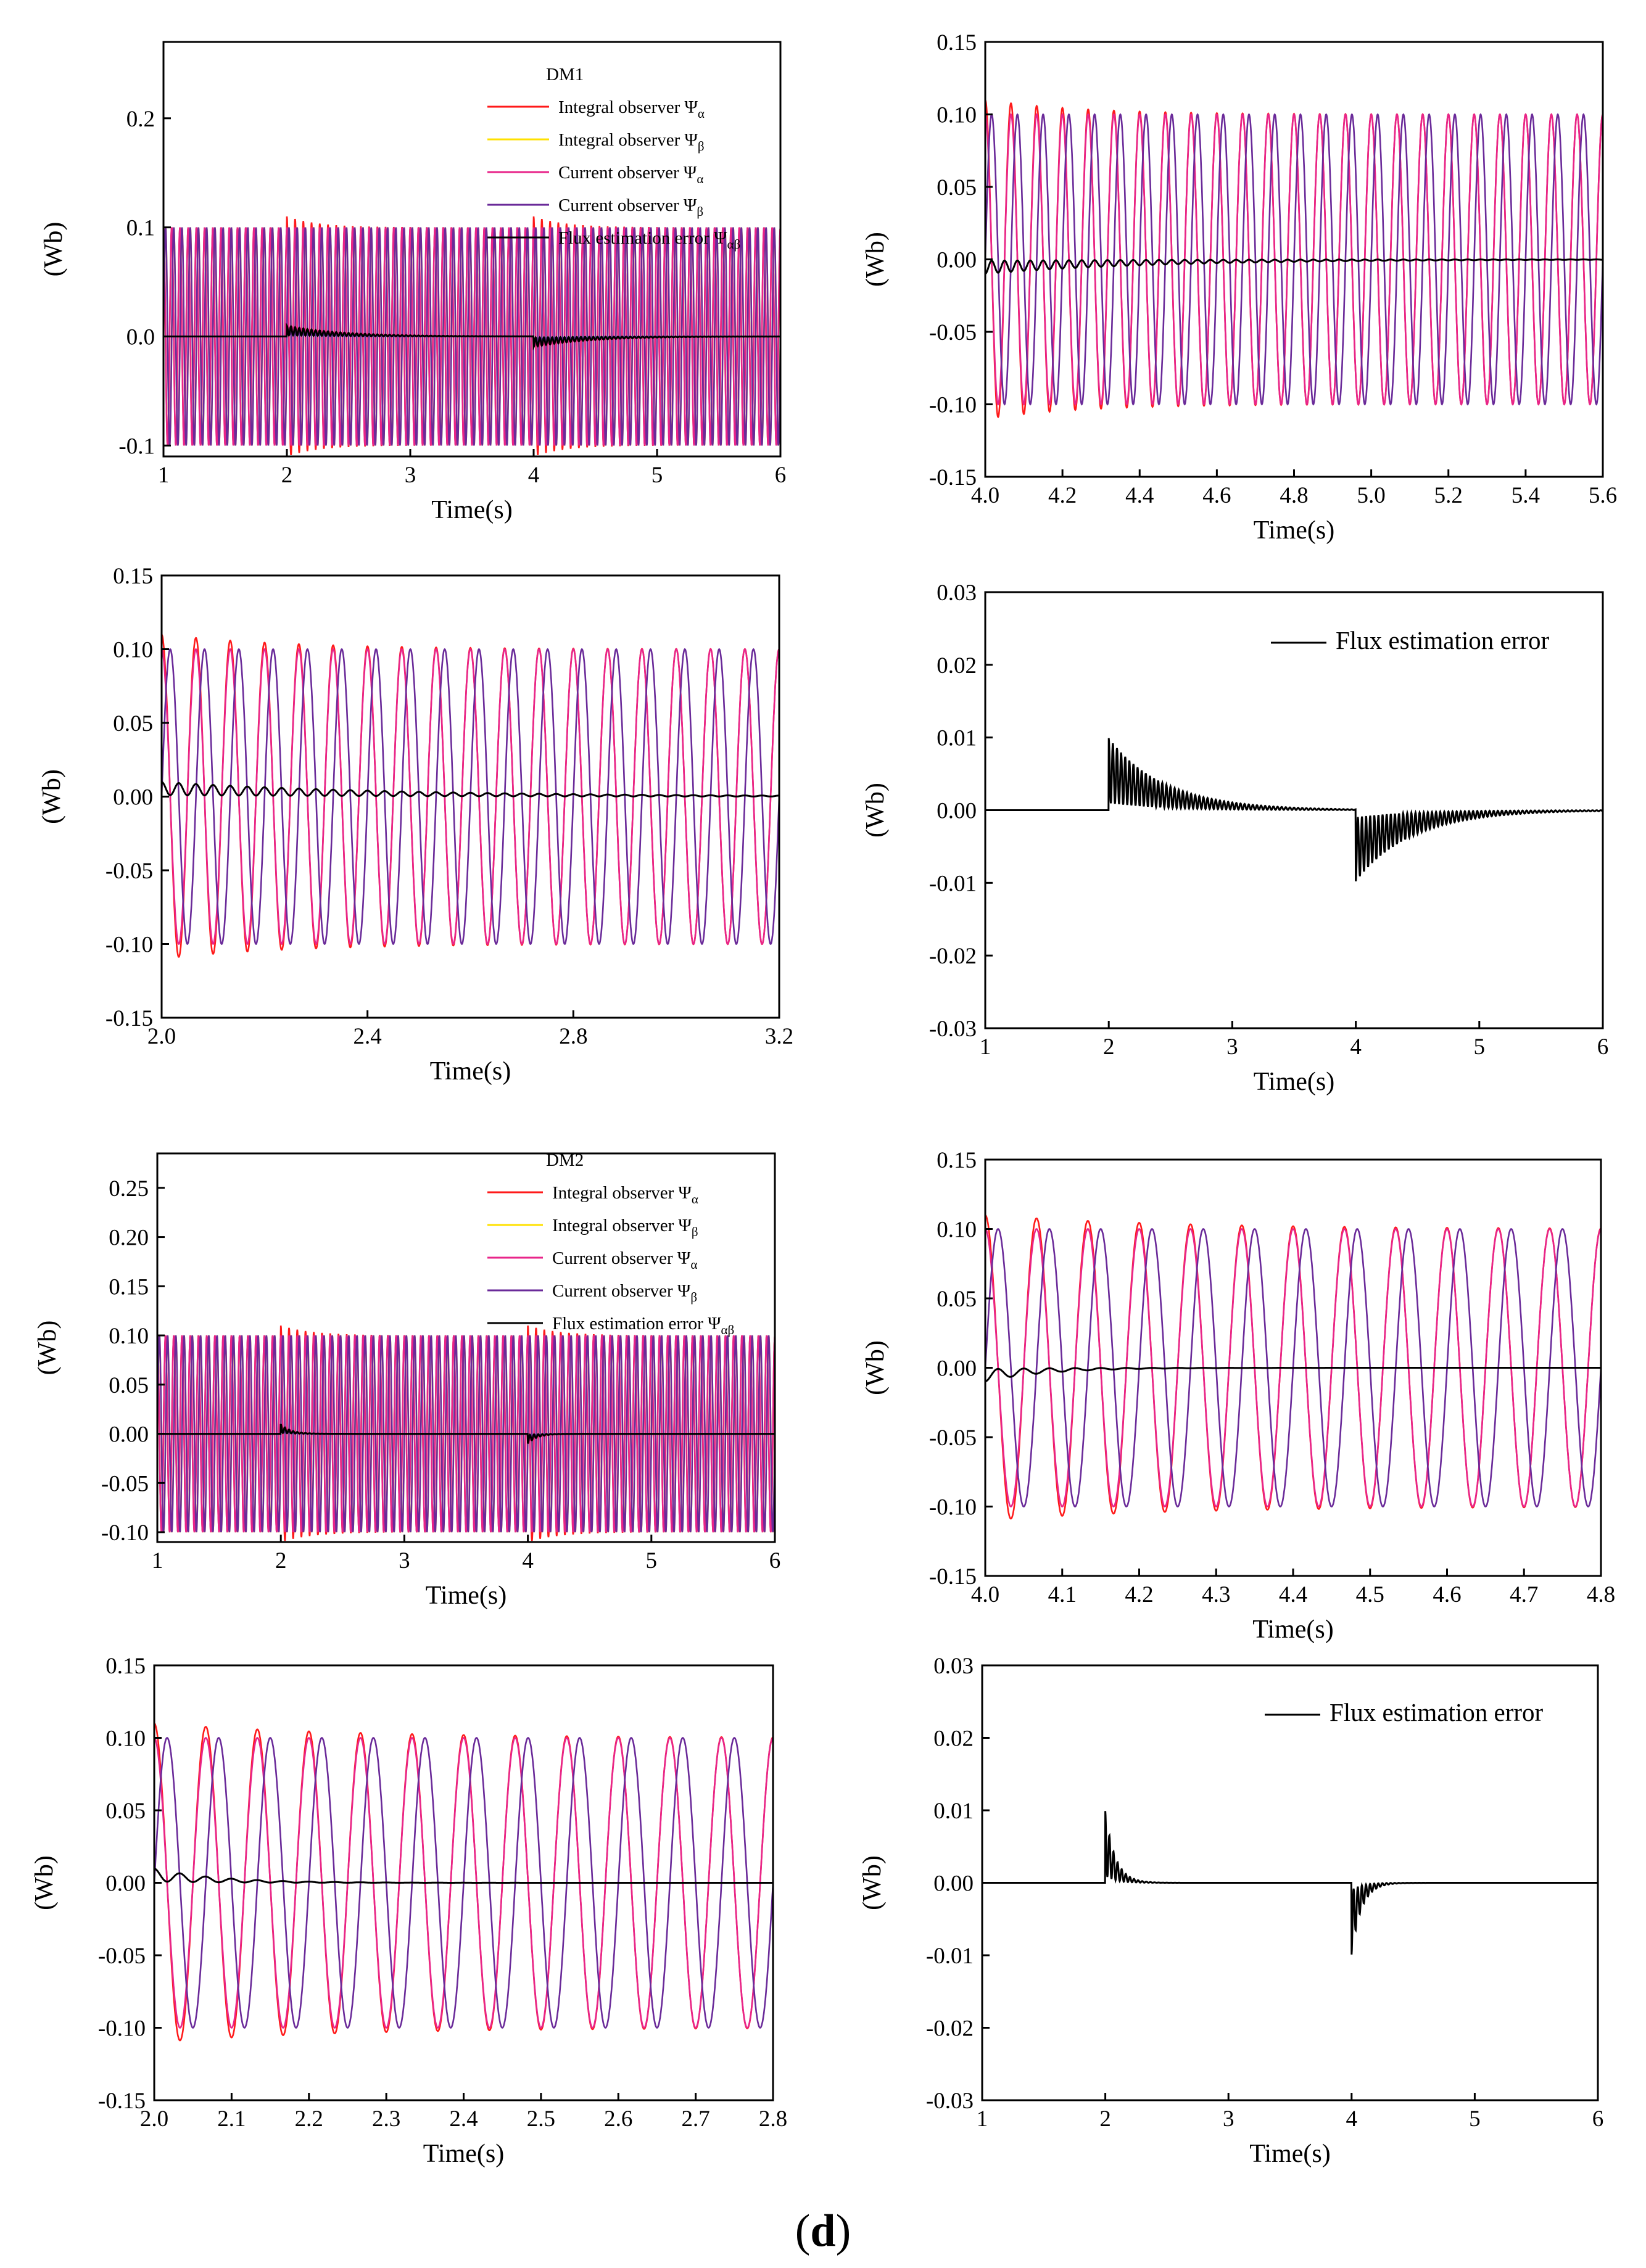 The height and width of the screenshot is (2268, 1646). What do you see at coordinates (368, 1036) in the screenshot?
I see `x-tick-label: 2.4` at bounding box center [368, 1036].